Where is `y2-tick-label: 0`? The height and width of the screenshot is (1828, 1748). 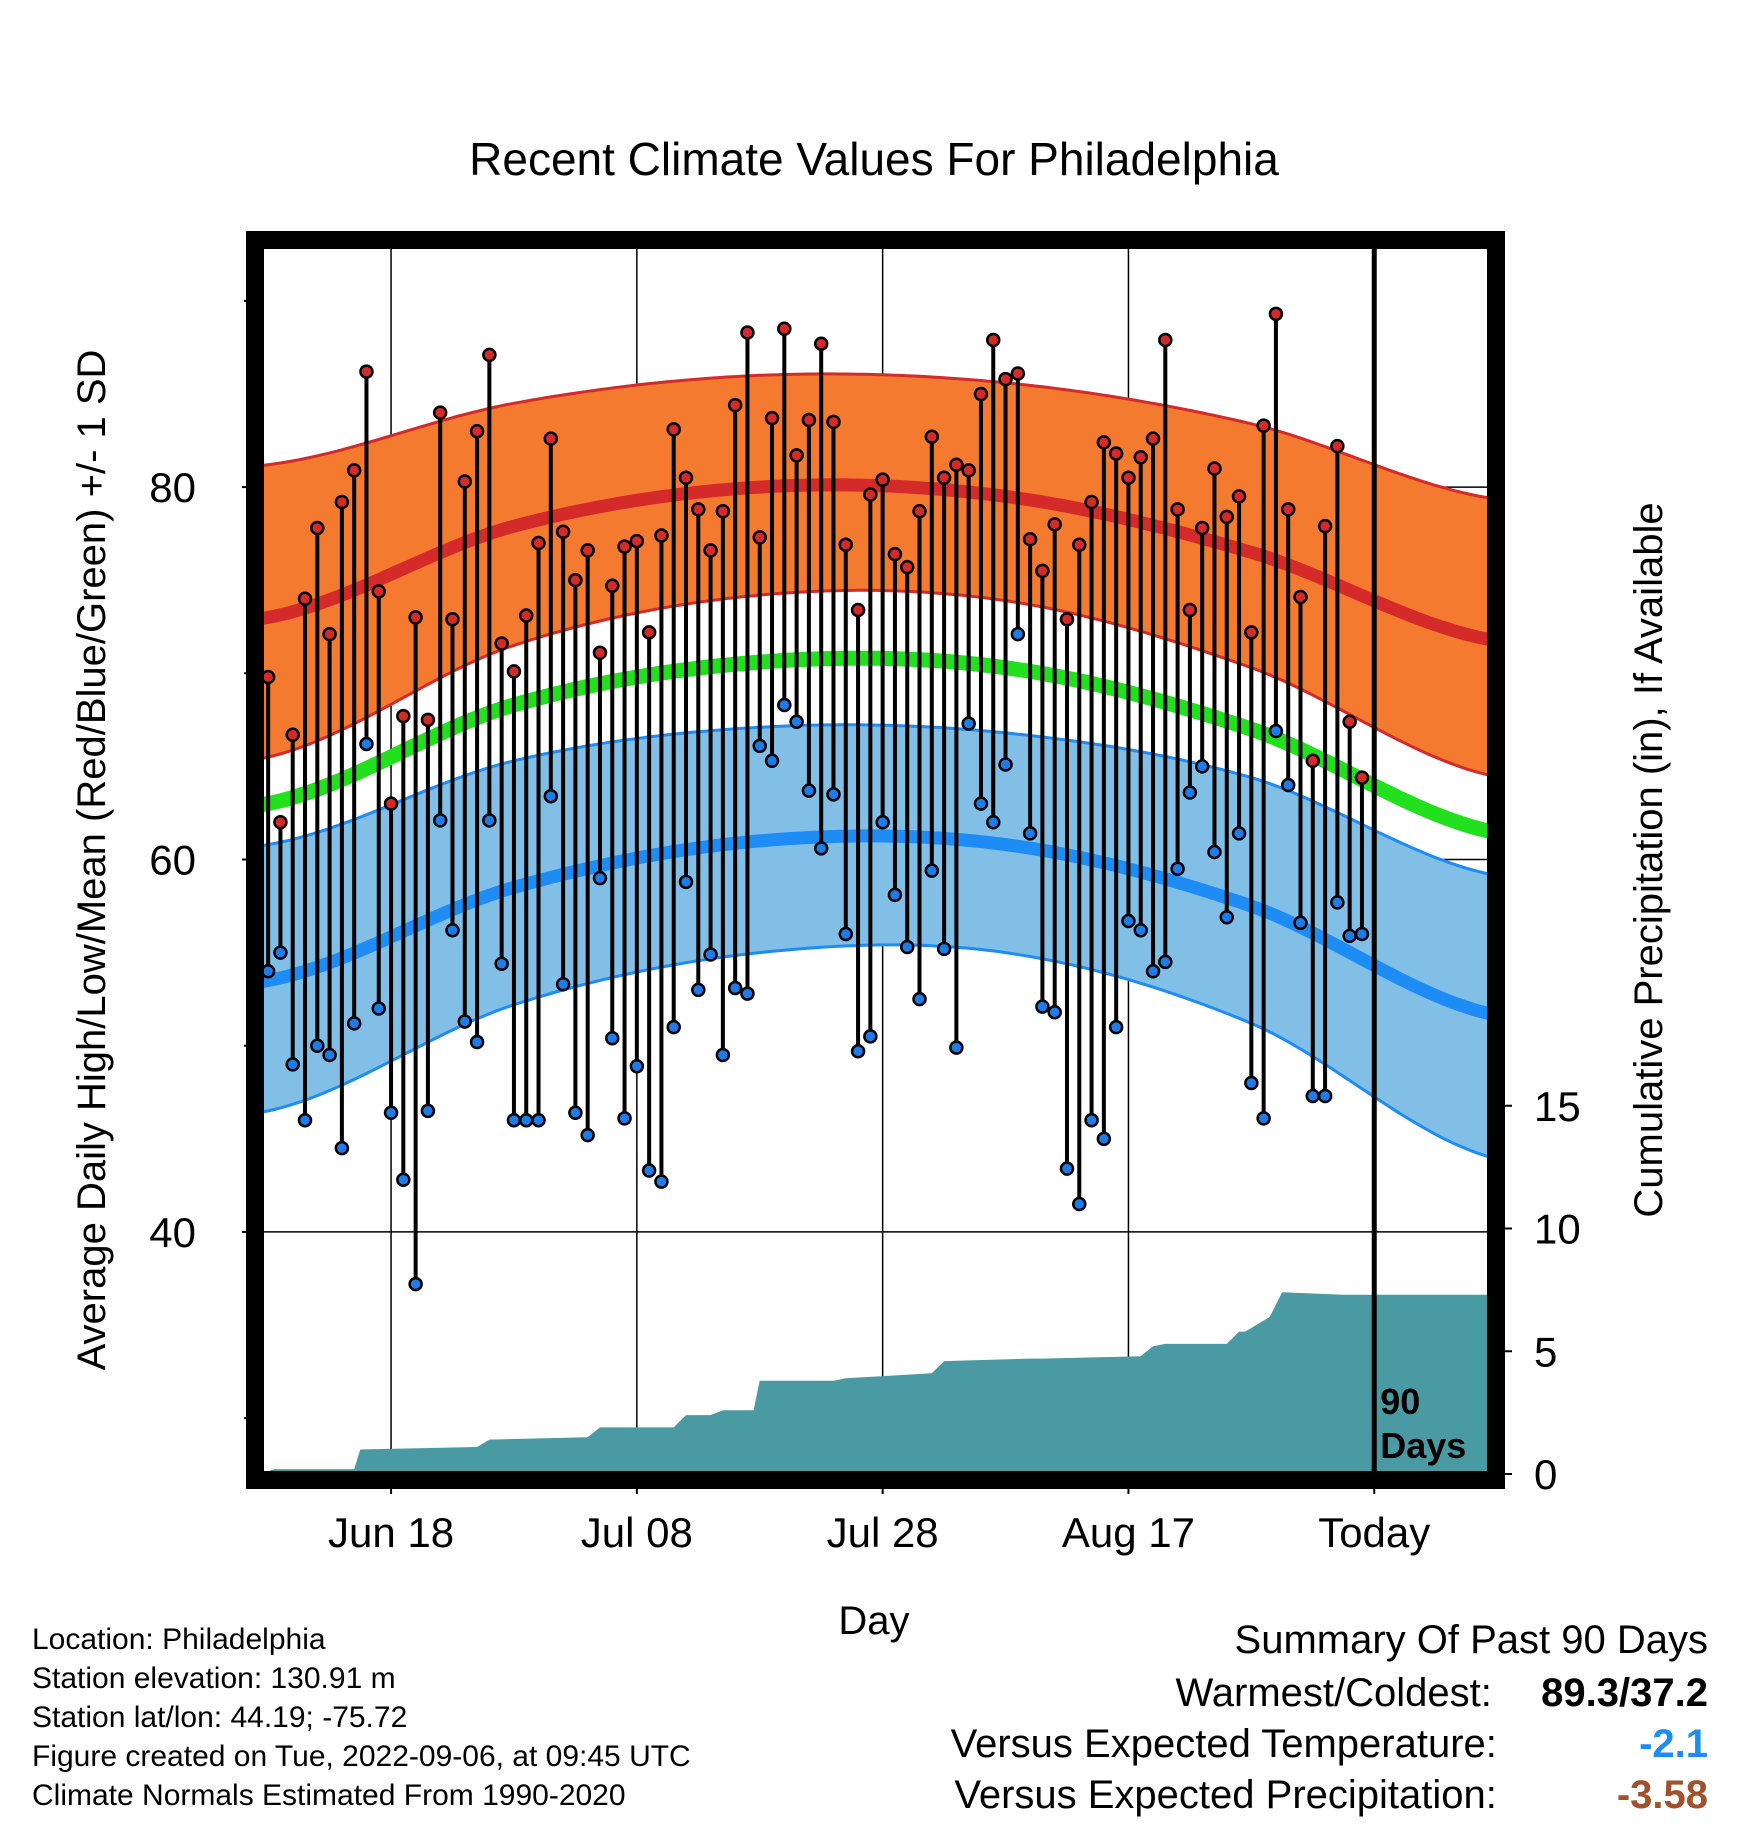
y2-tick-label: 0 is located at coordinates (1545, 1474).